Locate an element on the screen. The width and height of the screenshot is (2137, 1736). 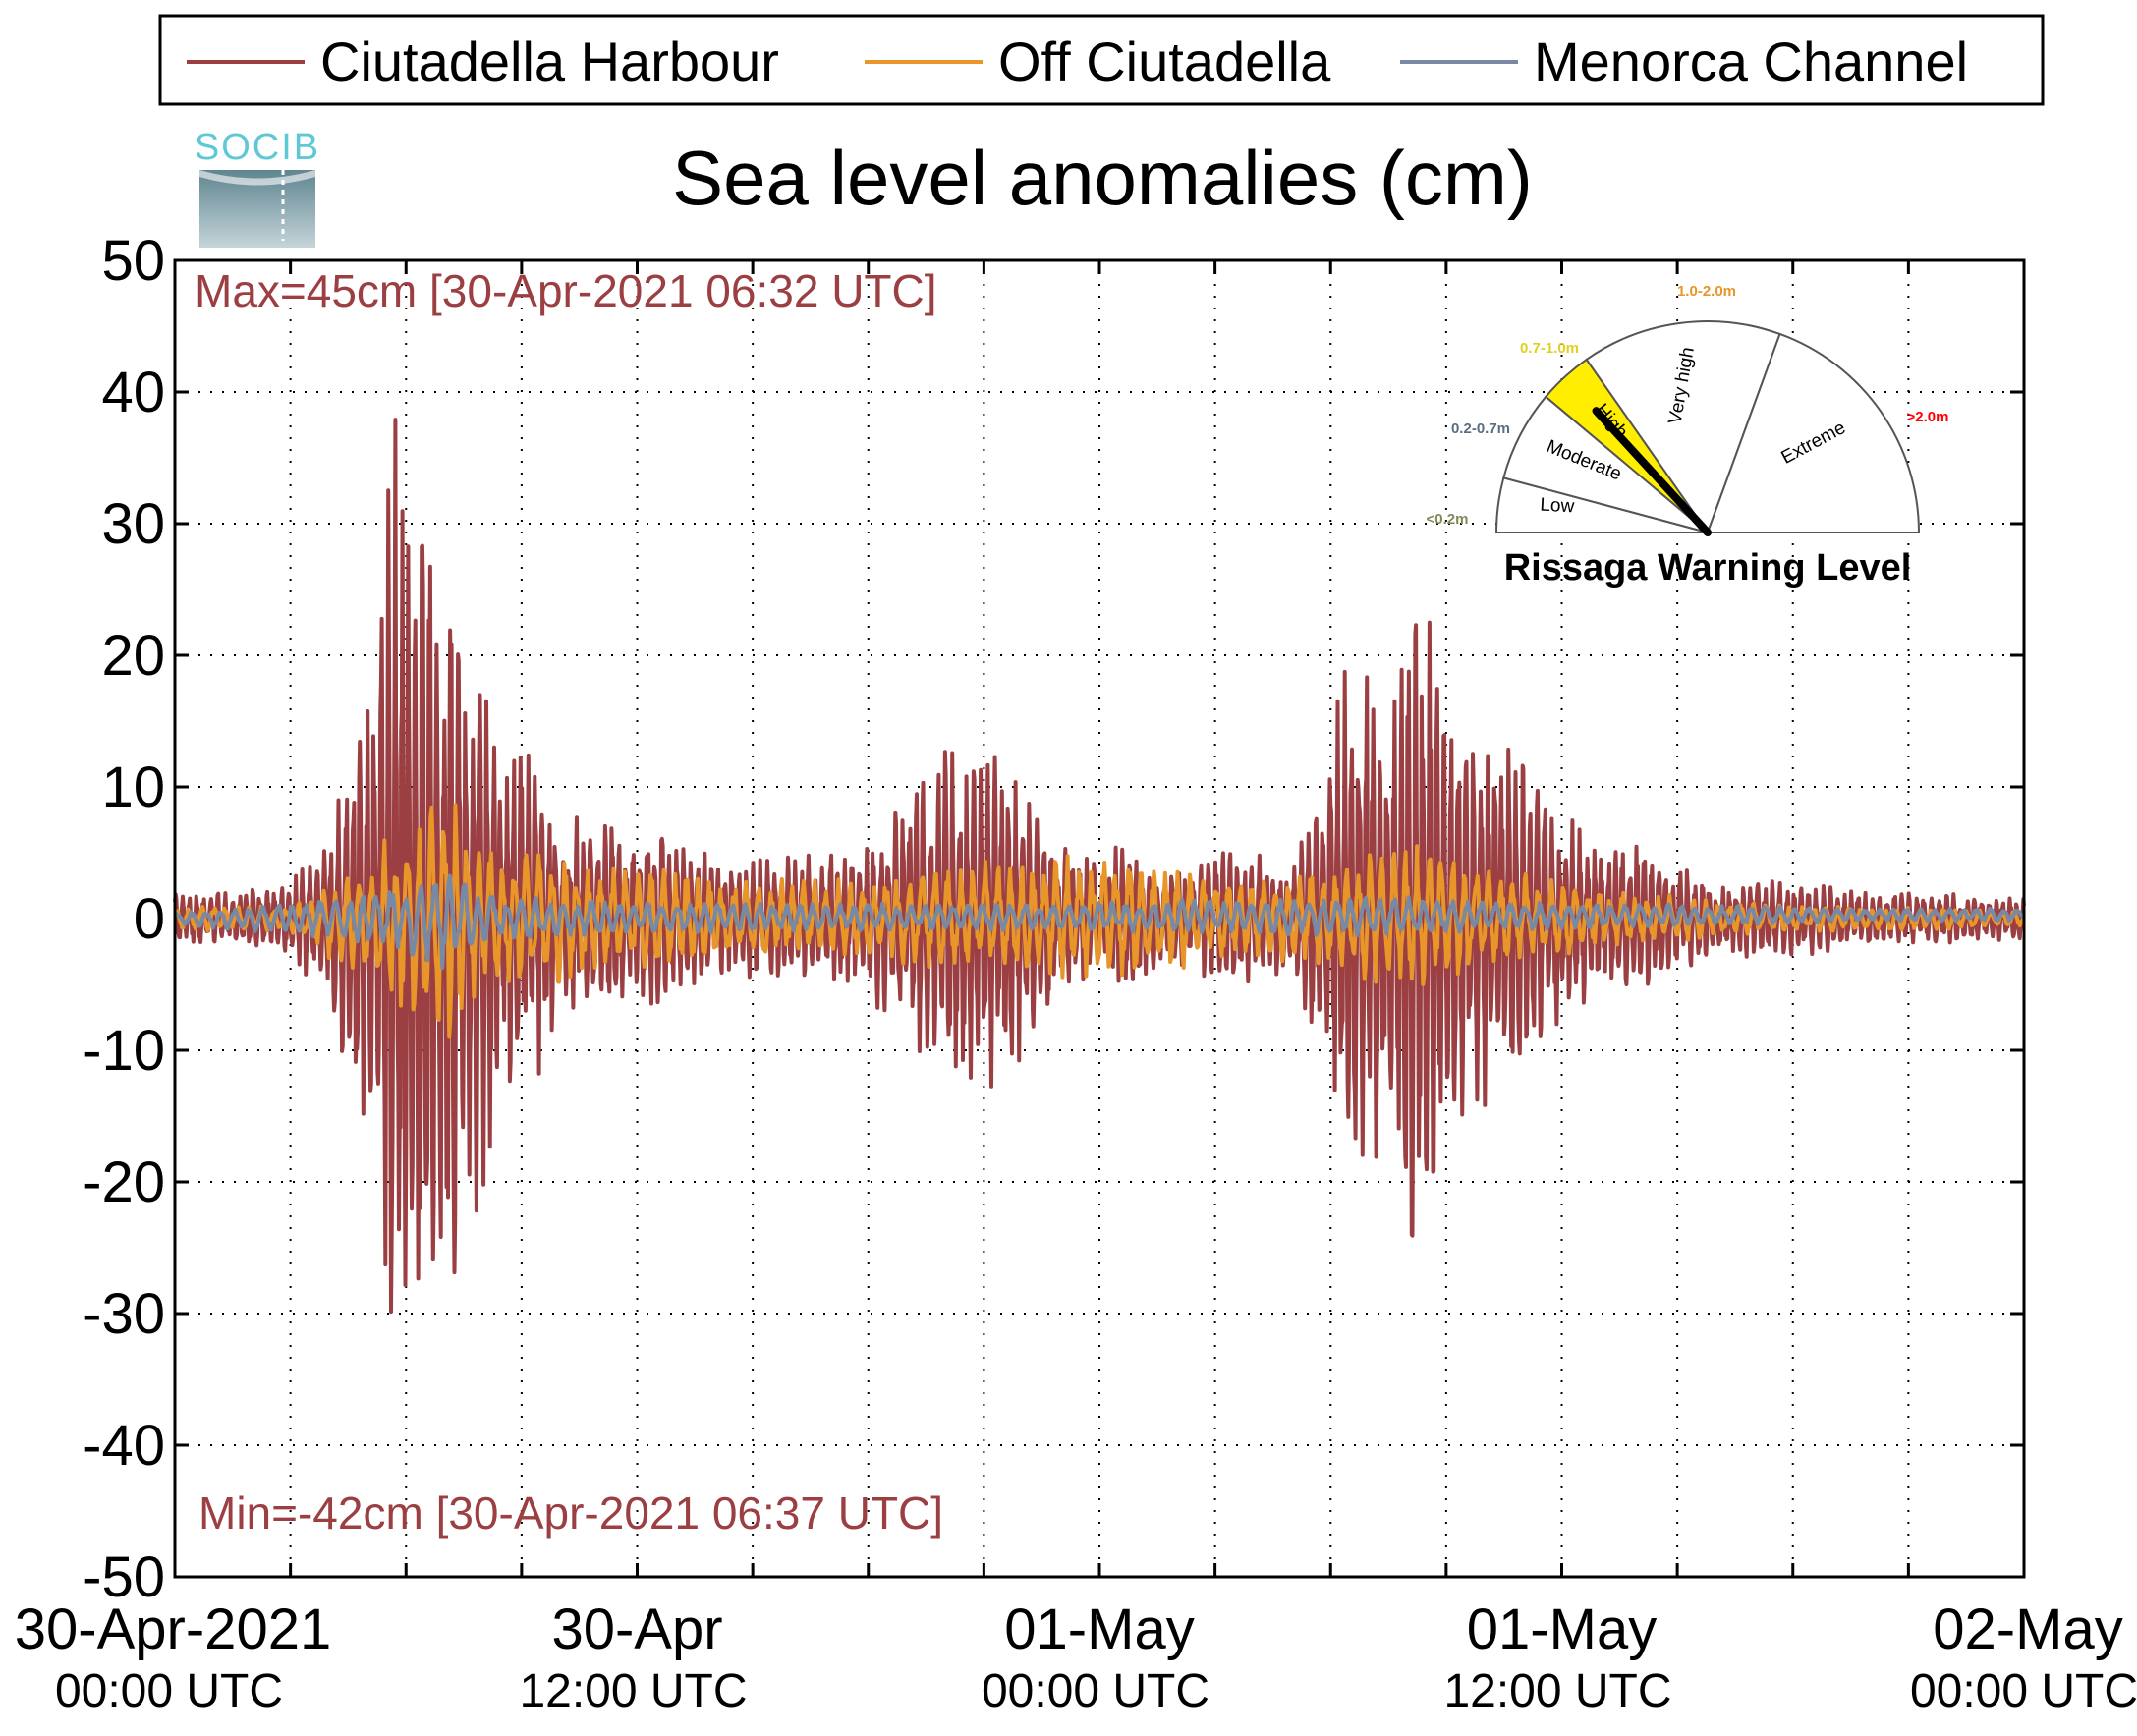
max-annotation: Max=45cm [30-Apr-2021 06:32 UTC] is located at coordinates (566, 290).